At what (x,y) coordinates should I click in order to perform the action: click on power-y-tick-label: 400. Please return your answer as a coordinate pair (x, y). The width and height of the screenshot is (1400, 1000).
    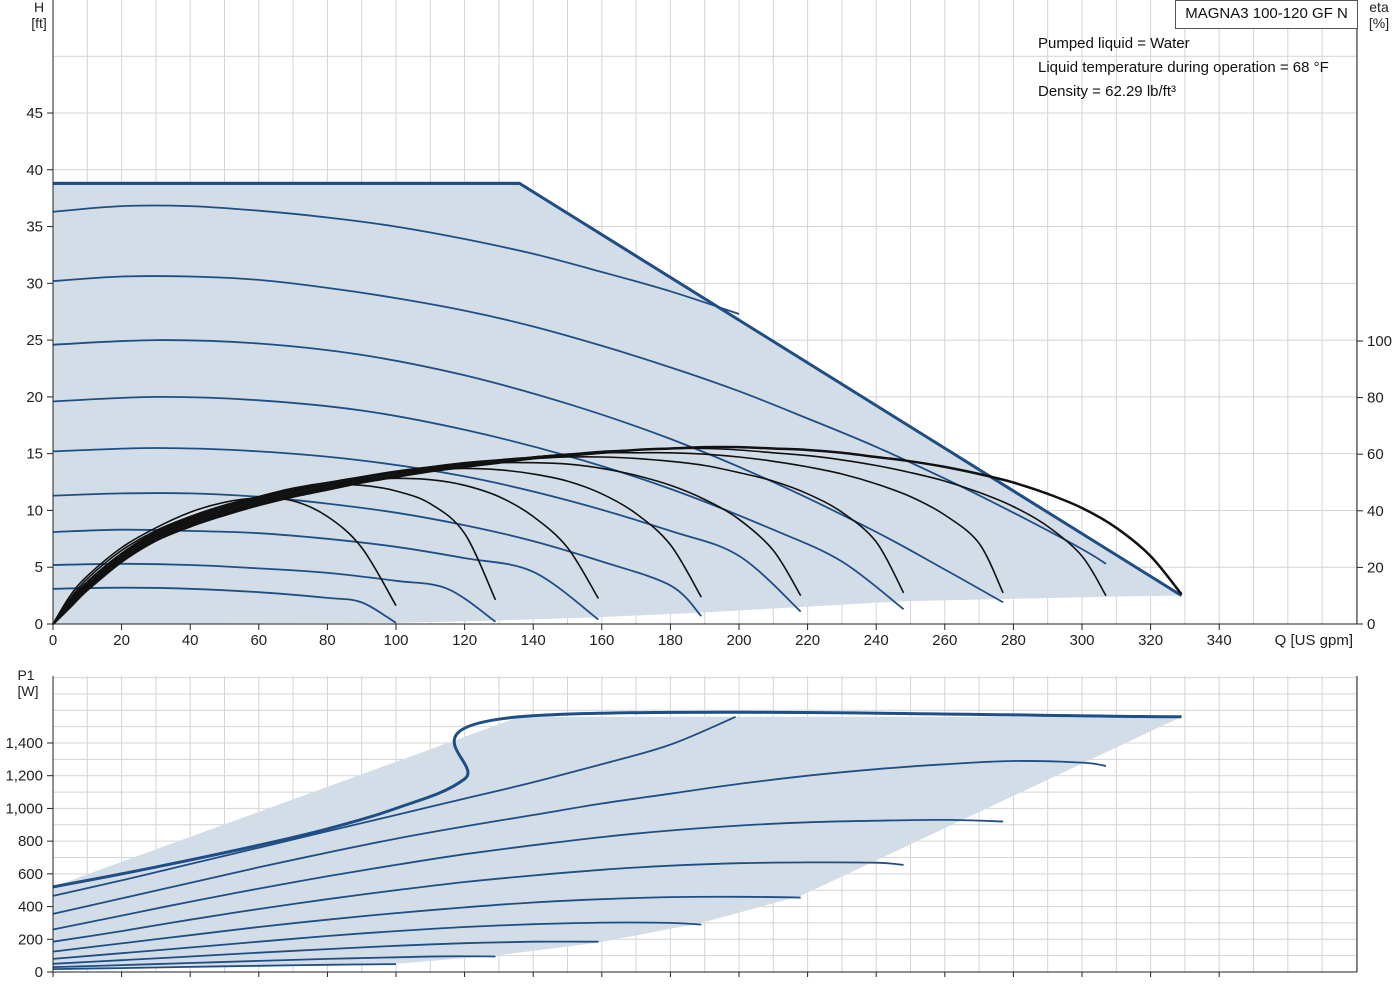
    Looking at the image, I should click on (30, 907).